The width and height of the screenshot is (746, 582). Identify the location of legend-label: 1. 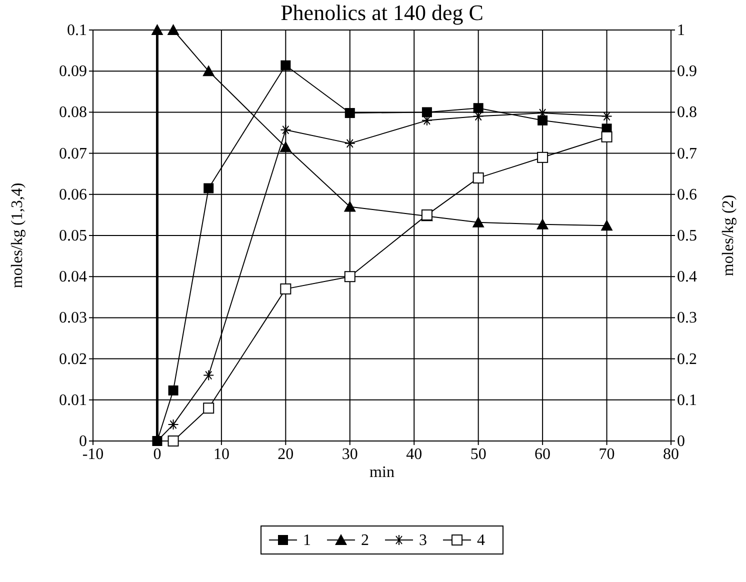
(307, 540).